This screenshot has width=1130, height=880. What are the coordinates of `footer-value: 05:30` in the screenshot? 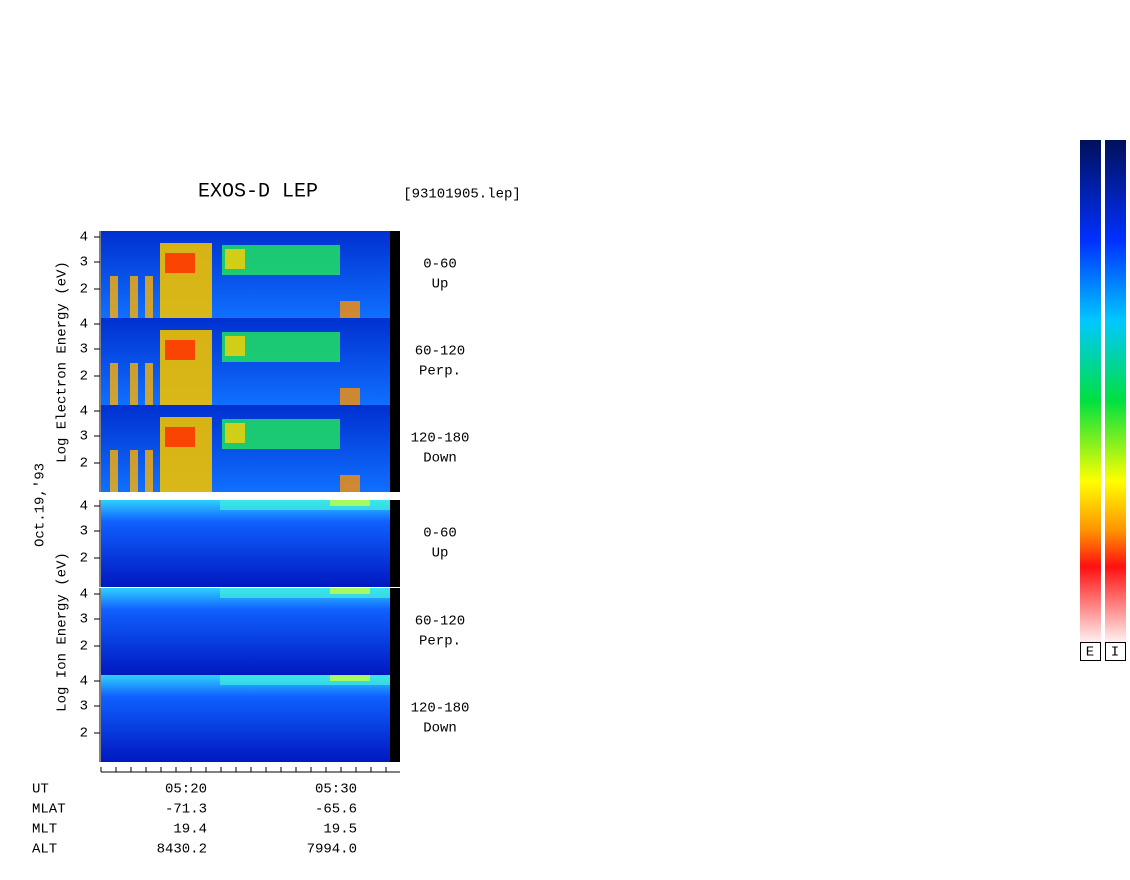 It's located at (336, 790).